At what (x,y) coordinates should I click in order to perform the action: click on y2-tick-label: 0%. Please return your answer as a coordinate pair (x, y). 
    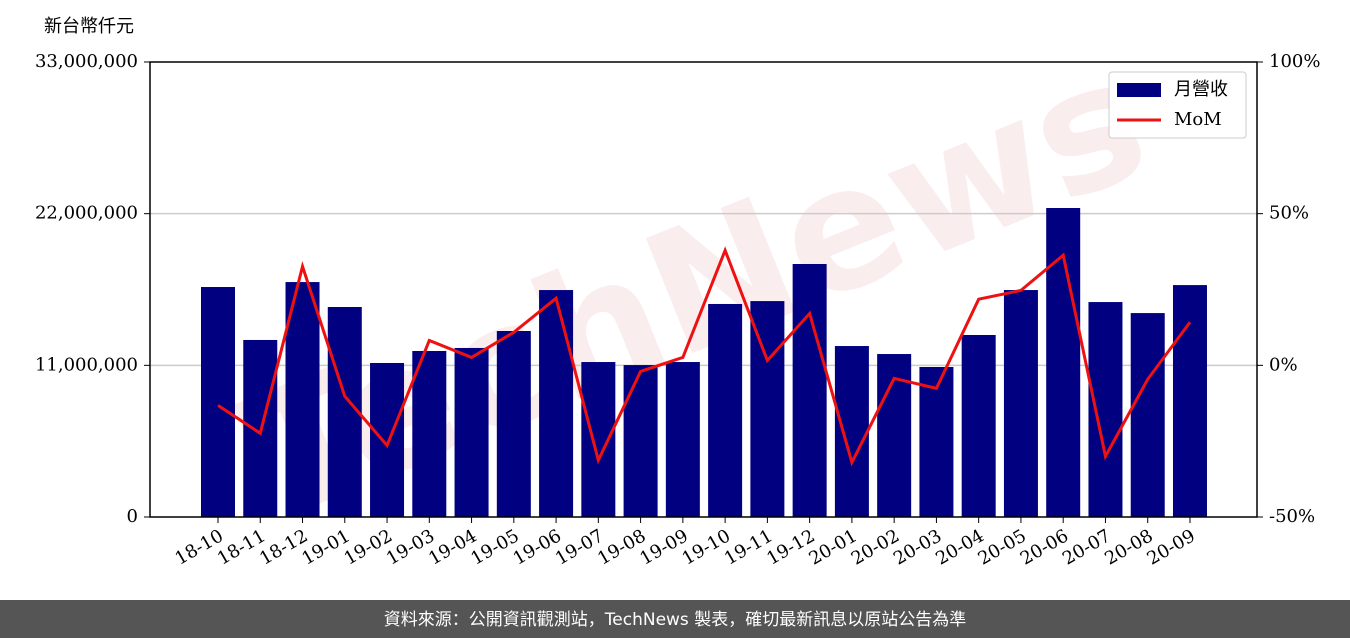
    Looking at the image, I should click on (1283, 364).